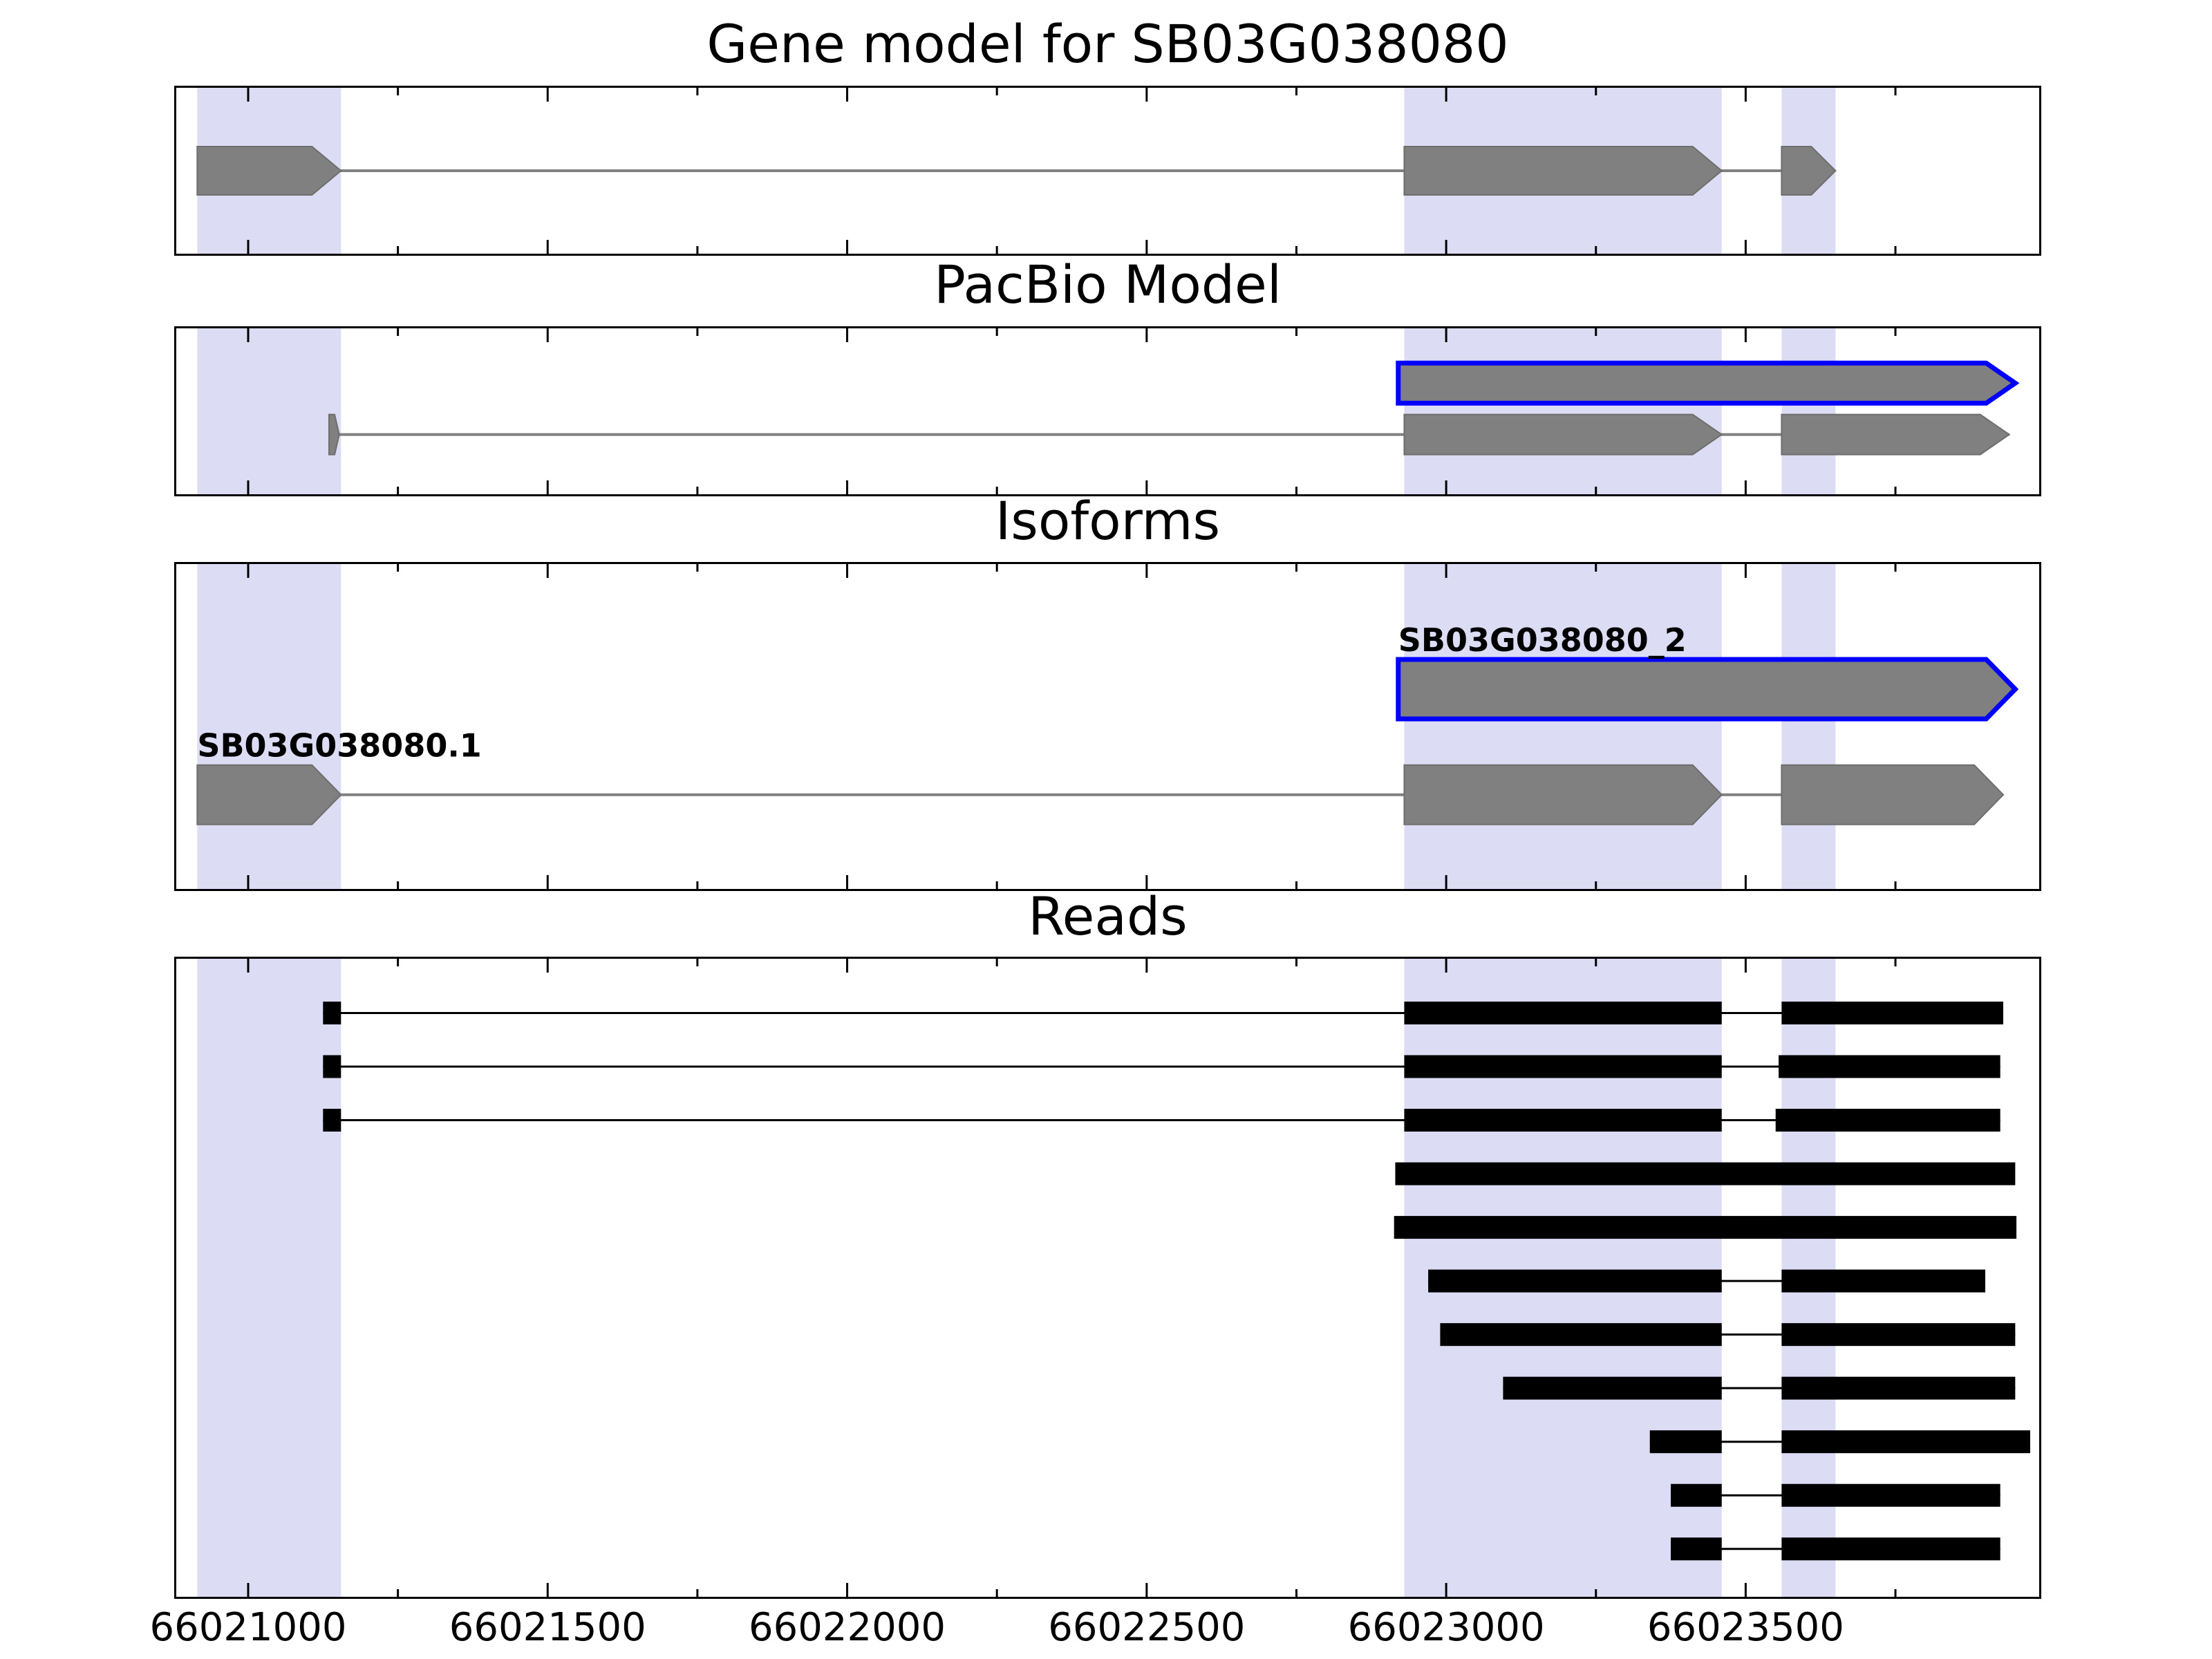  I want to click on panel-title-pacbio-model: PacBio Model, so click(1108, 284).